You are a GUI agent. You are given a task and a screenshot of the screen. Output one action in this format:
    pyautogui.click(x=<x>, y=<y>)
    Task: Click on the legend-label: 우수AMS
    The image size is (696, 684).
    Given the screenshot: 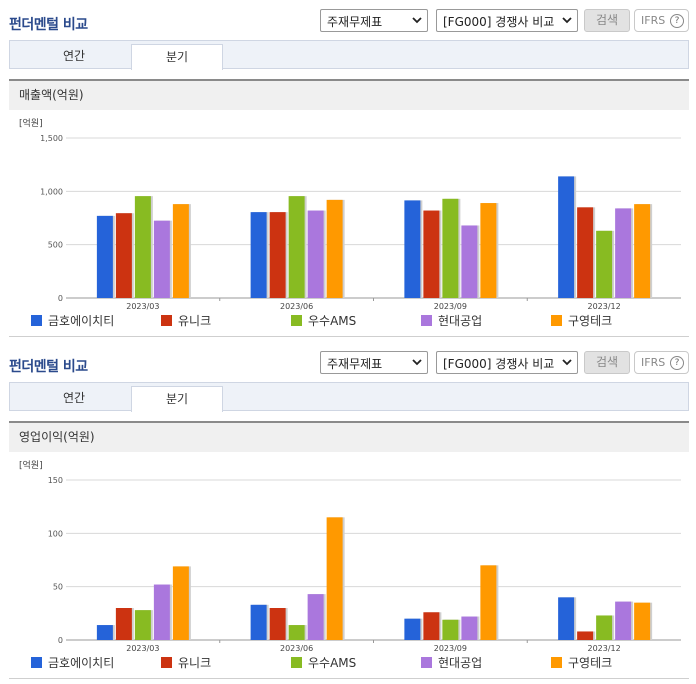 What is the action you would take?
    pyautogui.click(x=332, y=663)
    